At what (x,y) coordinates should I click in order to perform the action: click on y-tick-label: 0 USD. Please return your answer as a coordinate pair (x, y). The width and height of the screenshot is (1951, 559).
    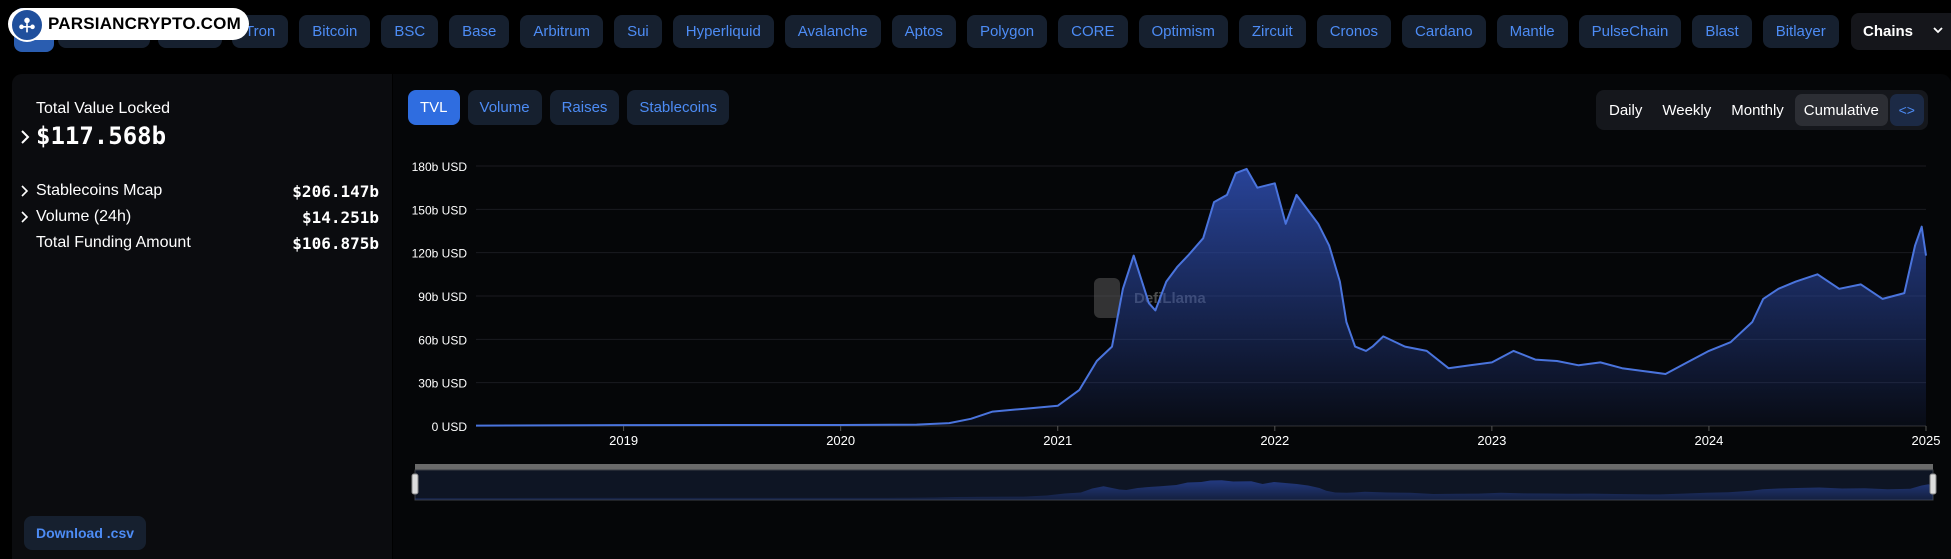
    Looking at the image, I should click on (450, 427).